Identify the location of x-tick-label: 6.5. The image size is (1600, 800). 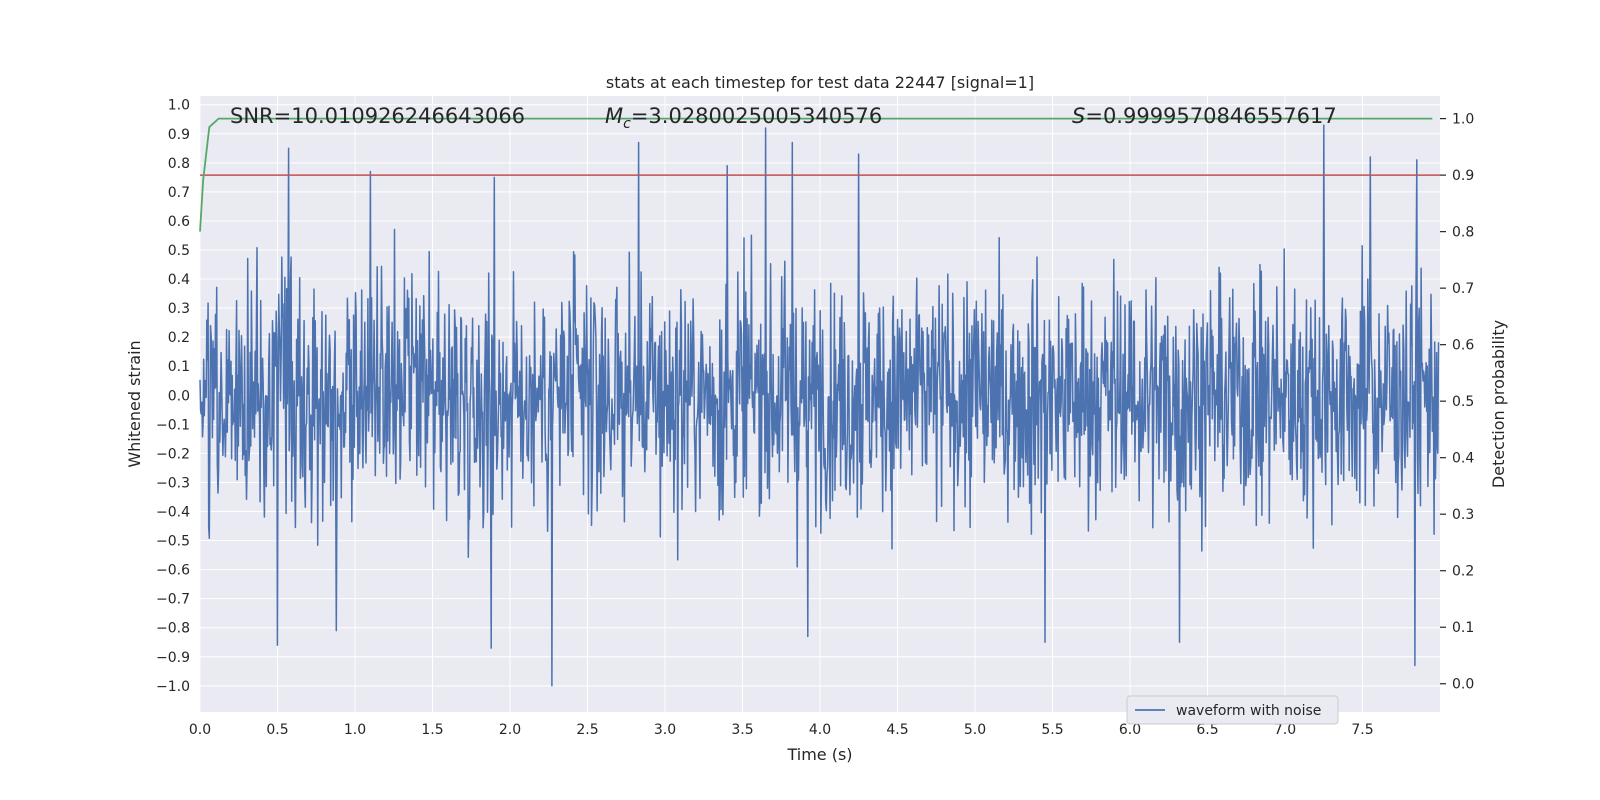
(1207, 730).